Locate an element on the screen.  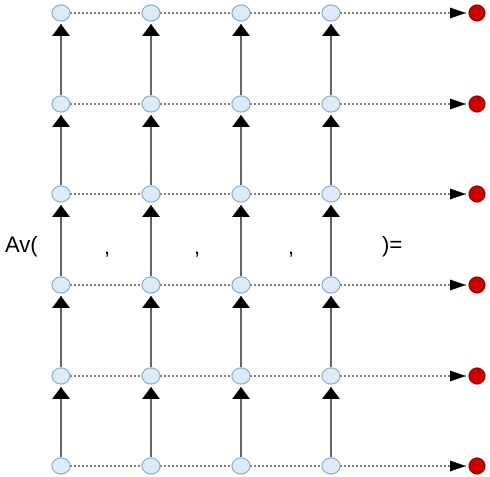
output-nodes is located at coordinates (477, 239).